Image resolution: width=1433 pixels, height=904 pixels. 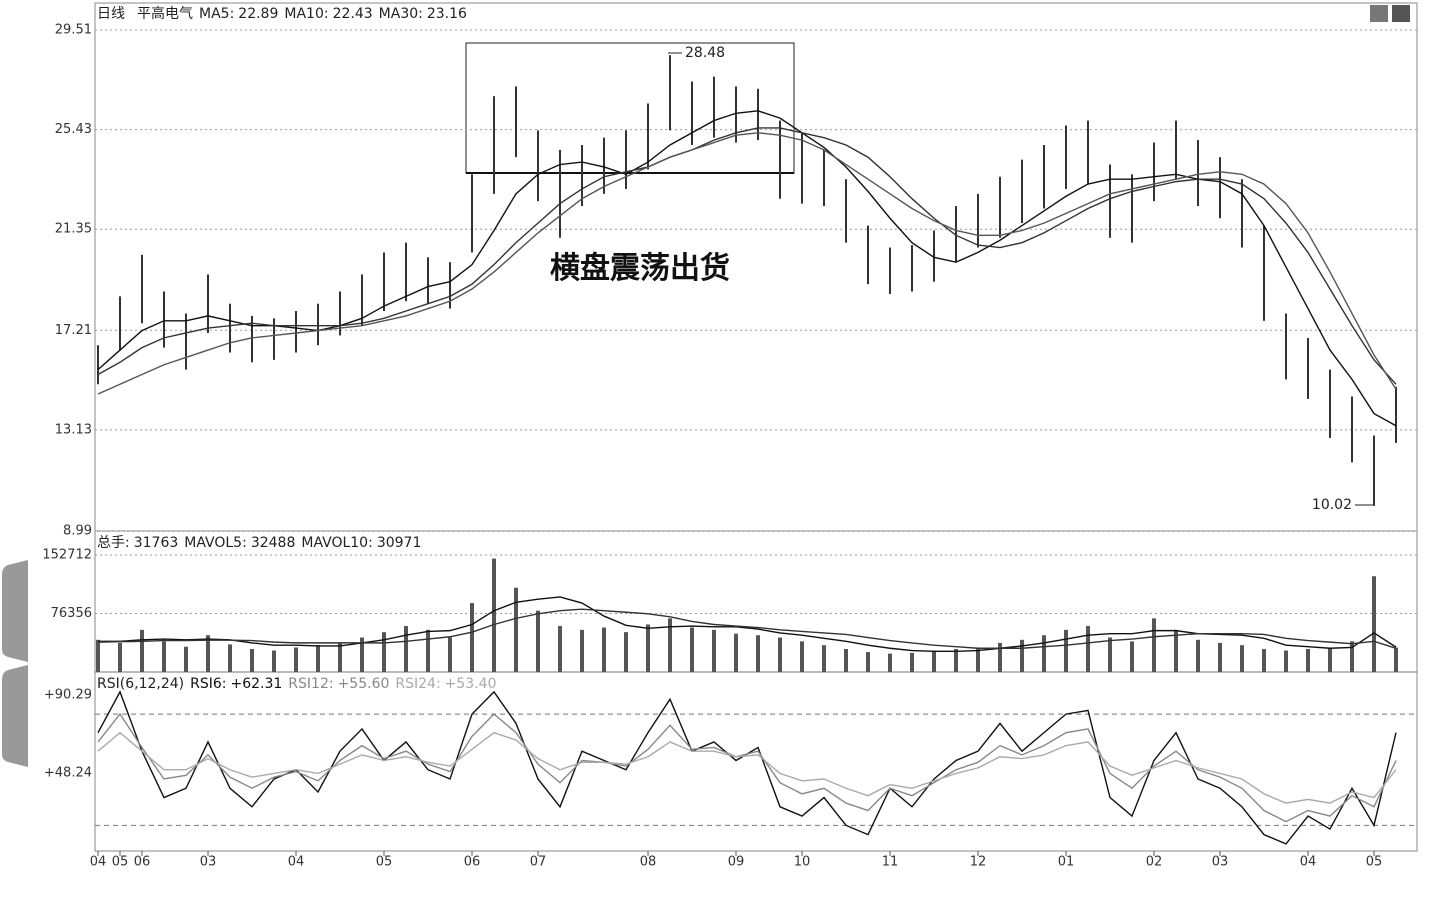 What do you see at coordinates (282, 13) in the screenshot?
I see `readout: 日线 平高电气 MA5: 22.89 MA10: 22.43 MA30: 23.16` at bounding box center [282, 13].